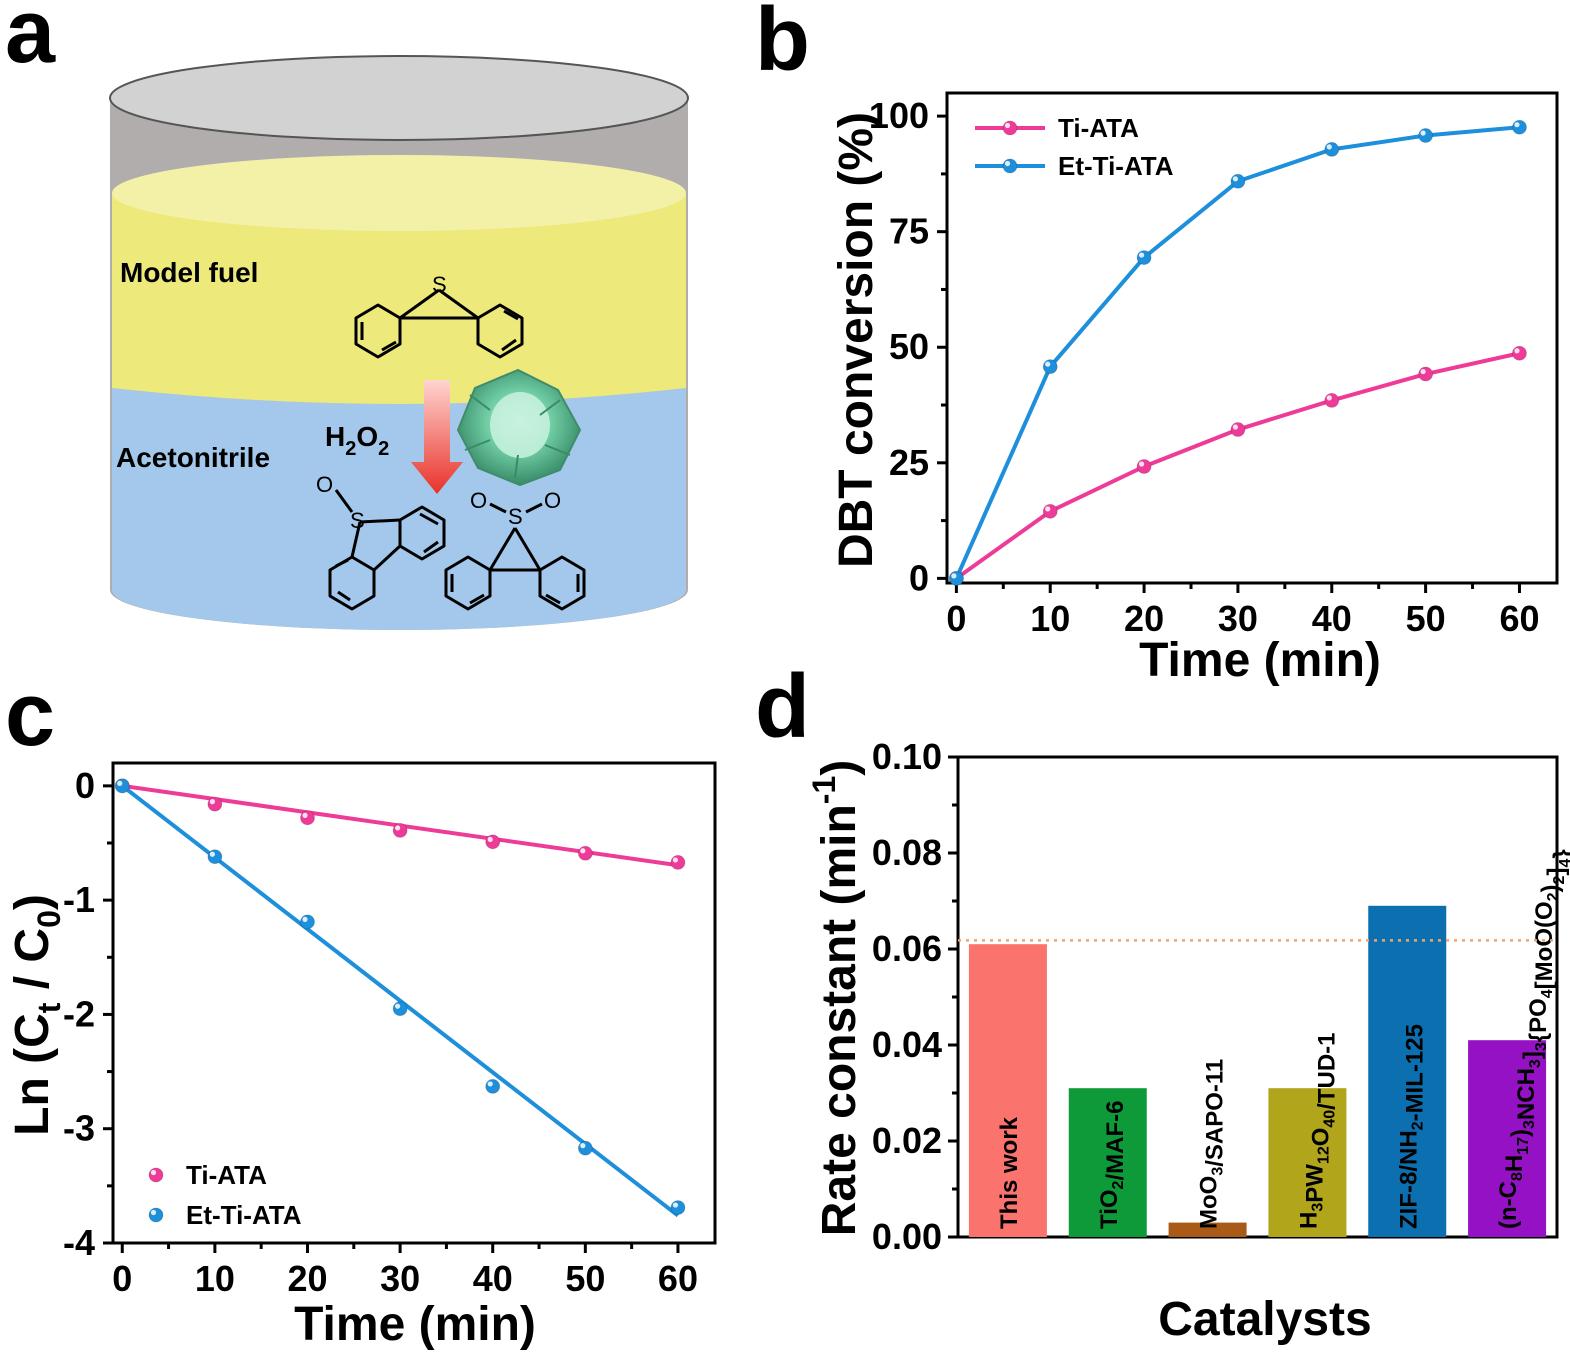  I want to click on dbto2-molecule: S O O, so click(515, 549).